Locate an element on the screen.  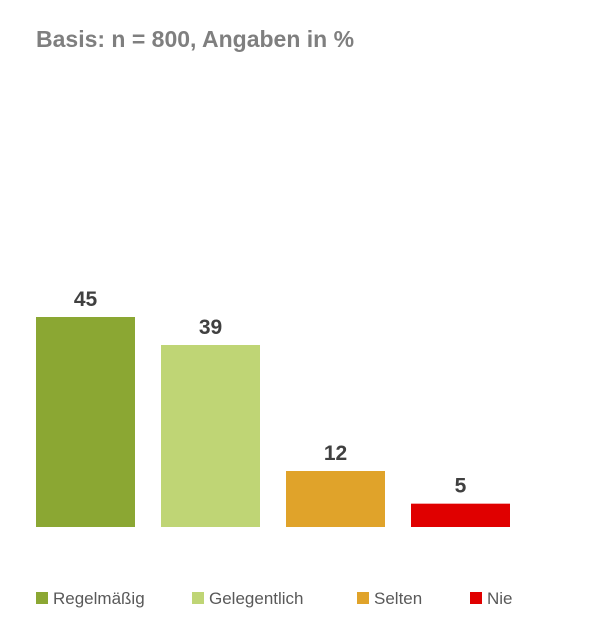
legend-item-gelegentlich: Gelegentlich is located at coordinates (248, 598).